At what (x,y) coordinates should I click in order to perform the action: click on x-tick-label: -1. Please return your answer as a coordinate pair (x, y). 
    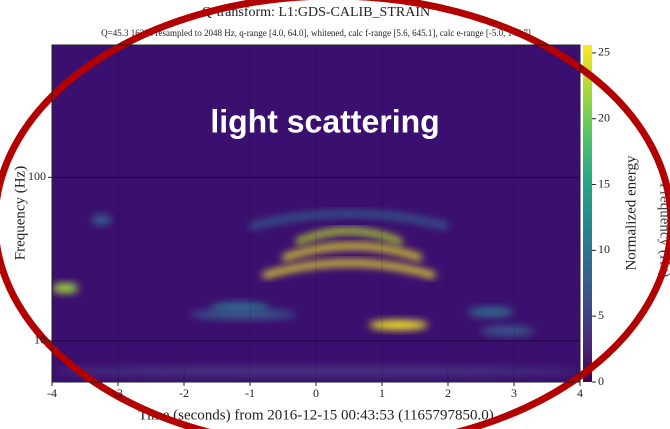
    Looking at the image, I should click on (250, 393).